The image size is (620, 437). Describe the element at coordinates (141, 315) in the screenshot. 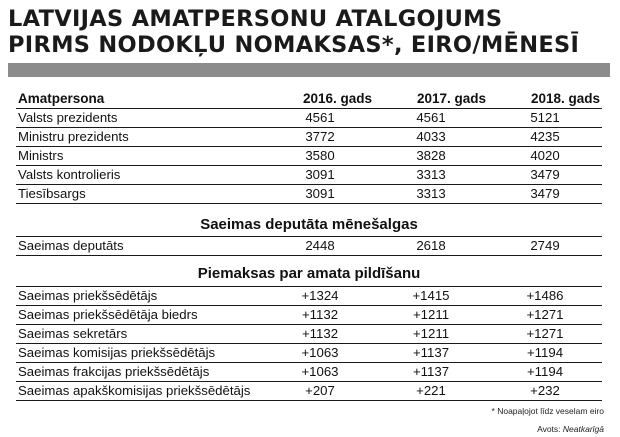

I see `position-cell: Saeimas priekšsēdētāja biedrs` at that location.